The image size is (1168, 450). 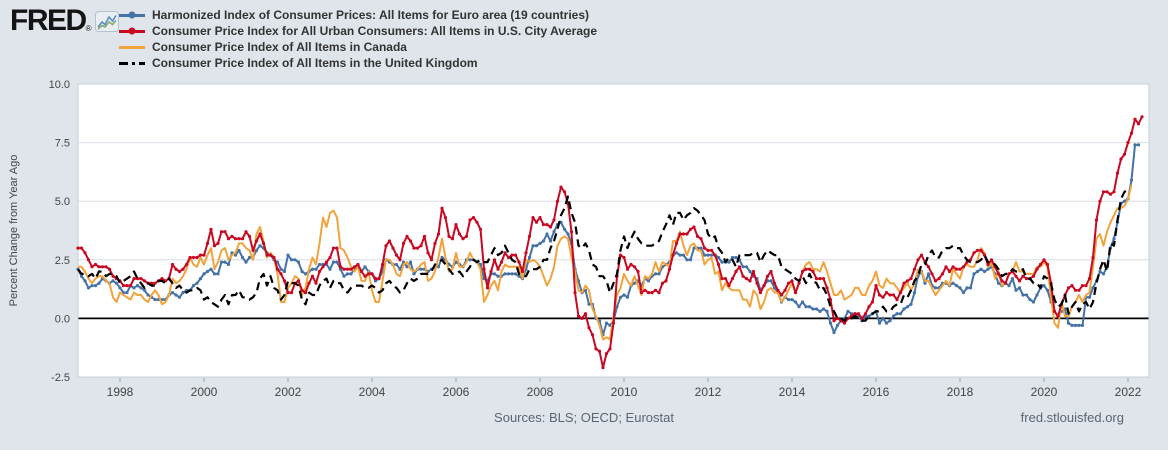 I want to click on fred-site-link: fred.stlouisfed.org, so click(x=1072, y=417).